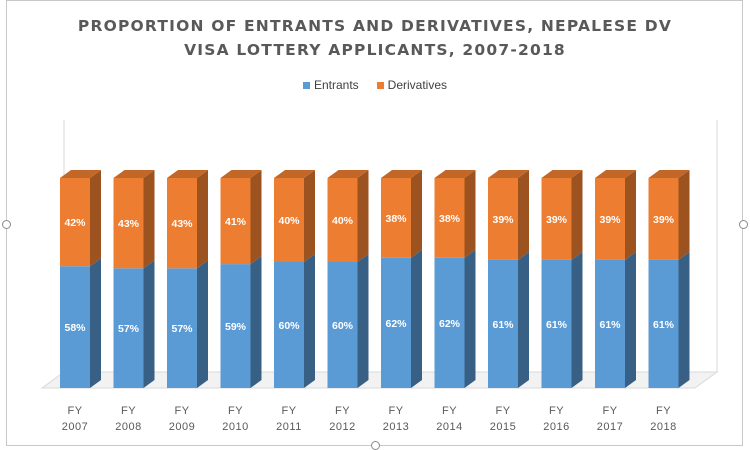 This screenshot has width=750, height=450. What do you see at coordinates (128, 427) in the screenshot?
I see `x-tick-label: 2008` at bounding box center [128, 427].